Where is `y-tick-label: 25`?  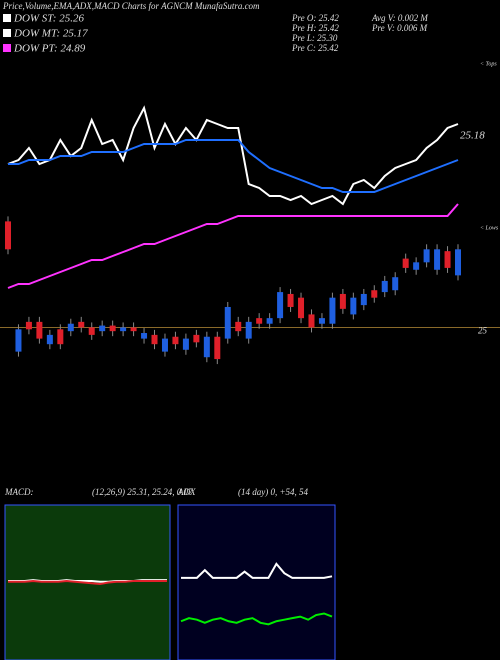 y-tick-label: 25 is located at coordinates (483, 331).